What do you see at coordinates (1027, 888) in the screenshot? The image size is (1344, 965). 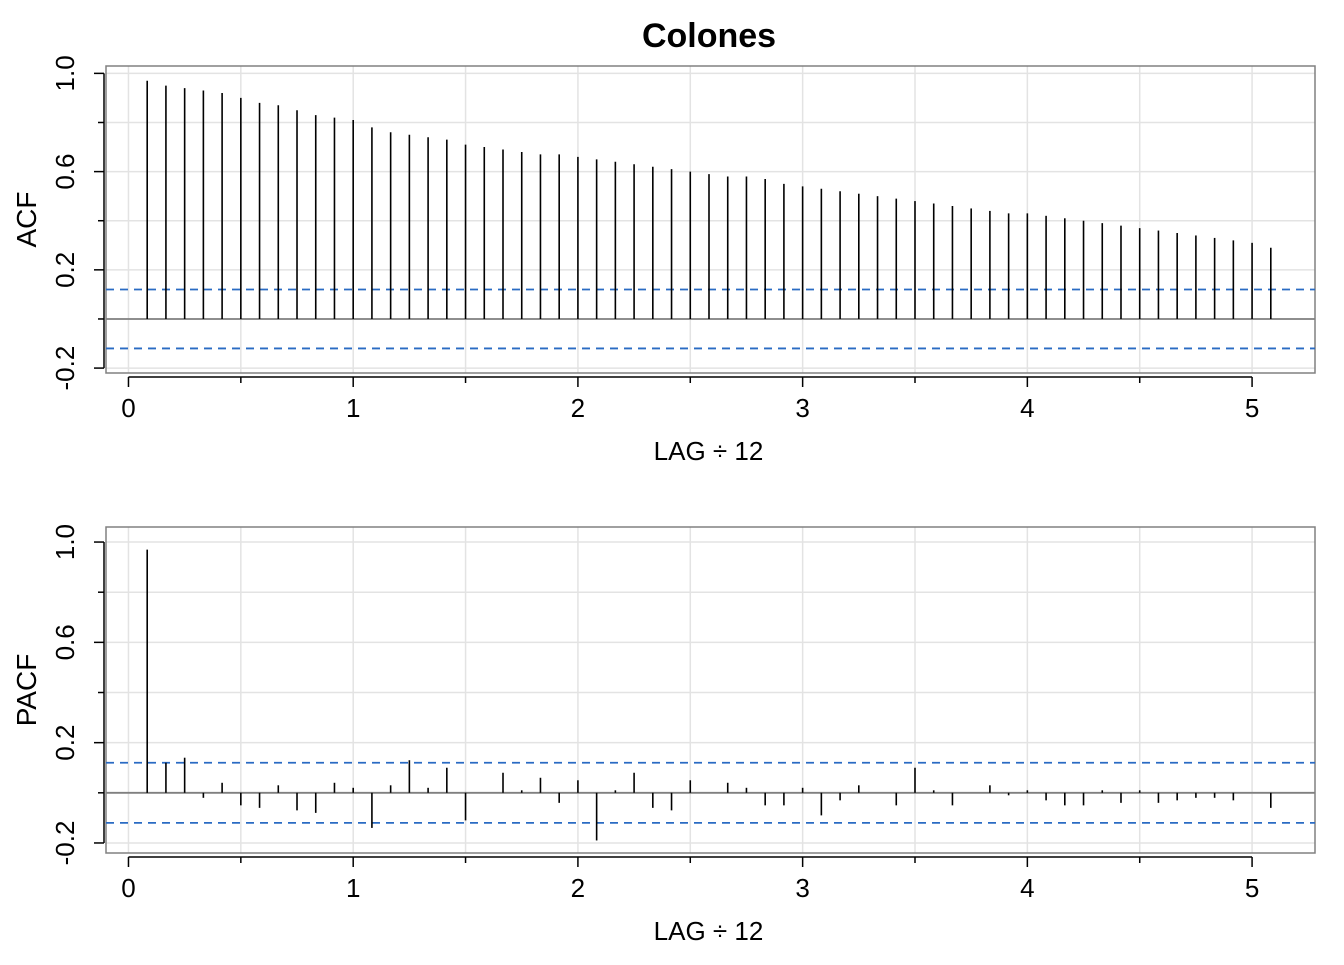 I see `pacf-x-tick-label: 4` at bounding box center [1027, 888].